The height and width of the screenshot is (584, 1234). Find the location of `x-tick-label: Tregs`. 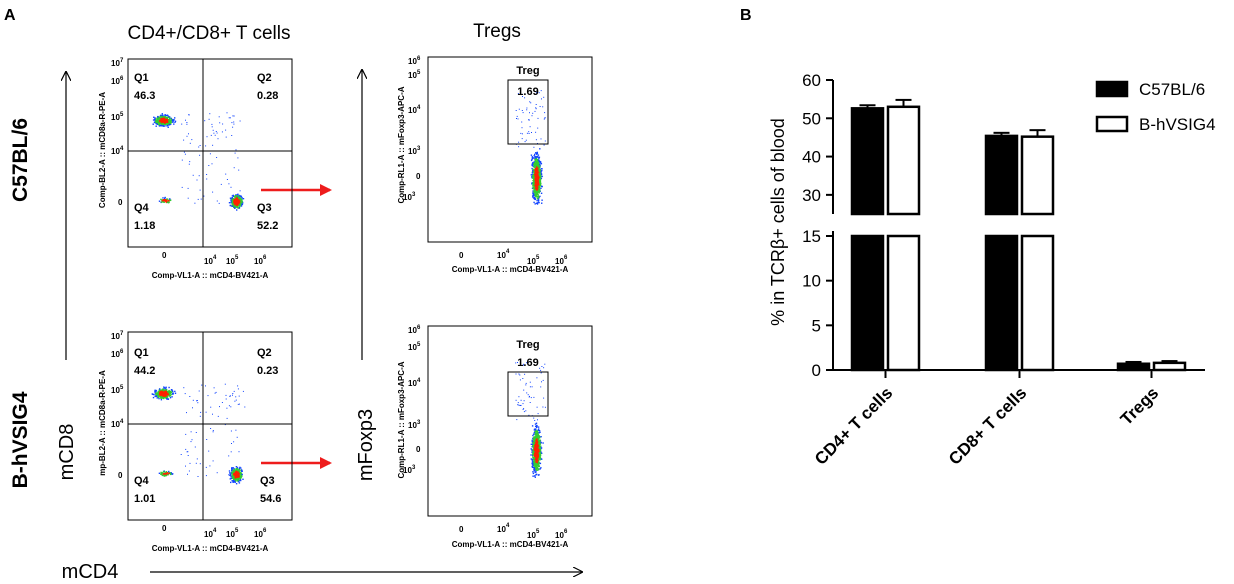

x-tick-label: Tregs is located at coordinates (1140, 406).